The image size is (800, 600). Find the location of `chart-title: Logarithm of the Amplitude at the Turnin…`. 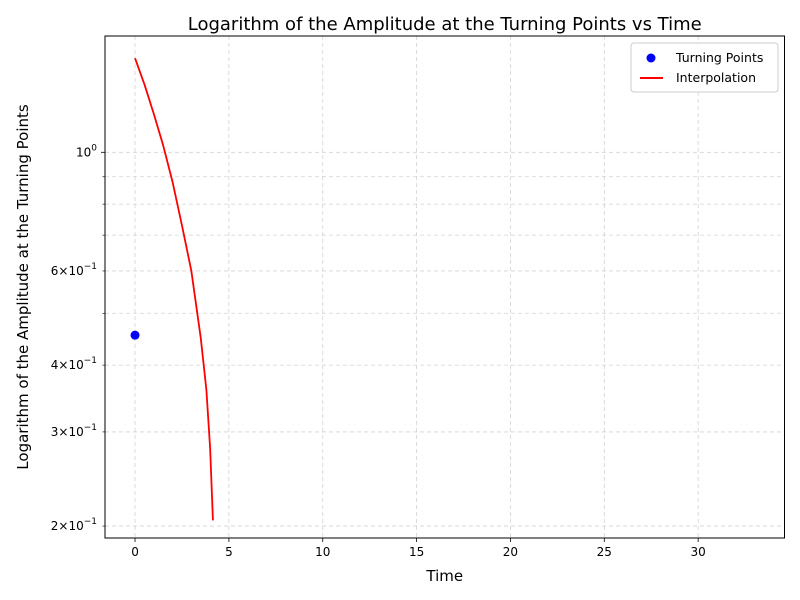

chart-title: Logarithm of the Amplitude at the Turnin… is located at coordinates (445, 24).